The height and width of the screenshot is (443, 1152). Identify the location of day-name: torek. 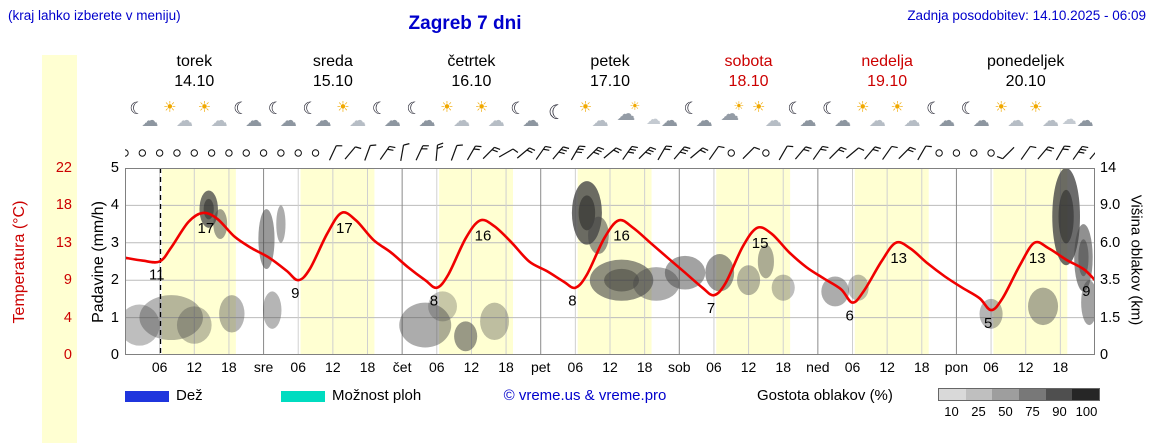
(194, 61).